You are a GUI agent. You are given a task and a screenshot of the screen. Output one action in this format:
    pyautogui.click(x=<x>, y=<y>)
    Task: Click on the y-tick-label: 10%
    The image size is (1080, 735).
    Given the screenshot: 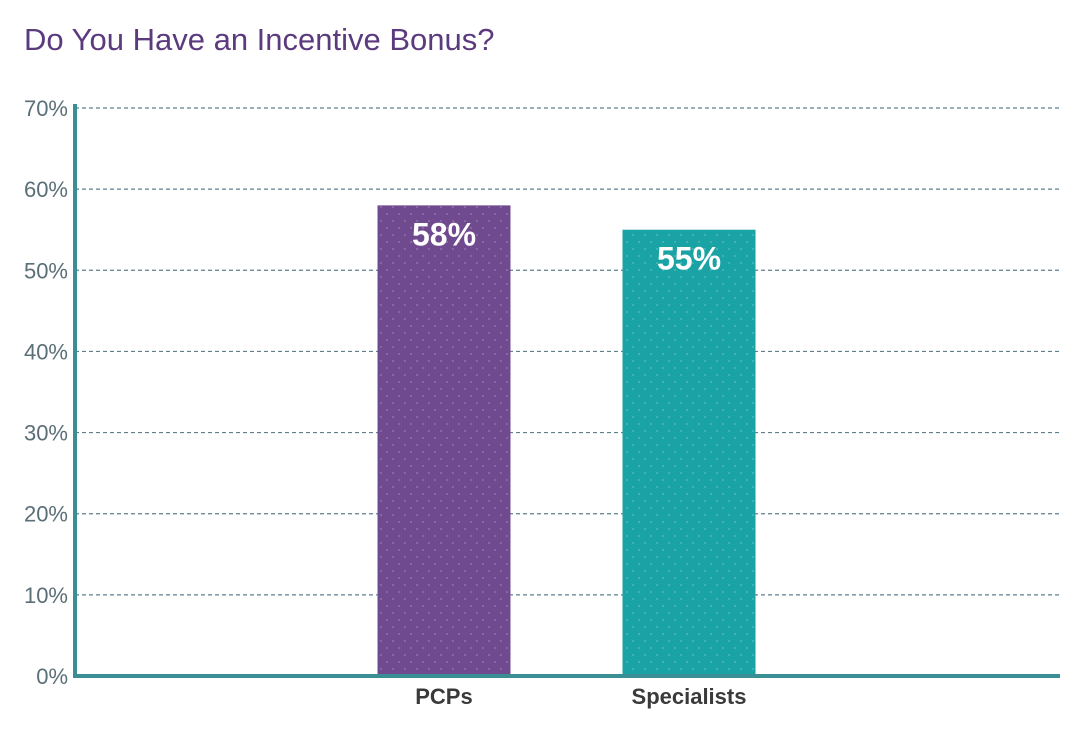 What is the action you would take?
    pyautogui.click(x=46, y=595)
    